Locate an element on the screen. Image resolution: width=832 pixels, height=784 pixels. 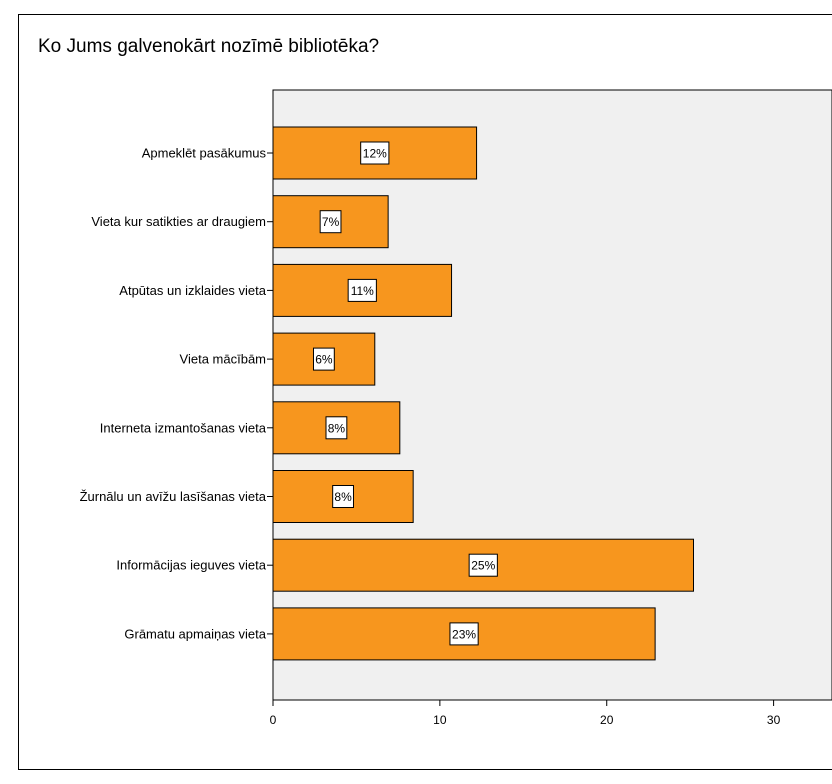
category-label: Atpūtas un izklaides vieta is located at coordinates (192, 290).